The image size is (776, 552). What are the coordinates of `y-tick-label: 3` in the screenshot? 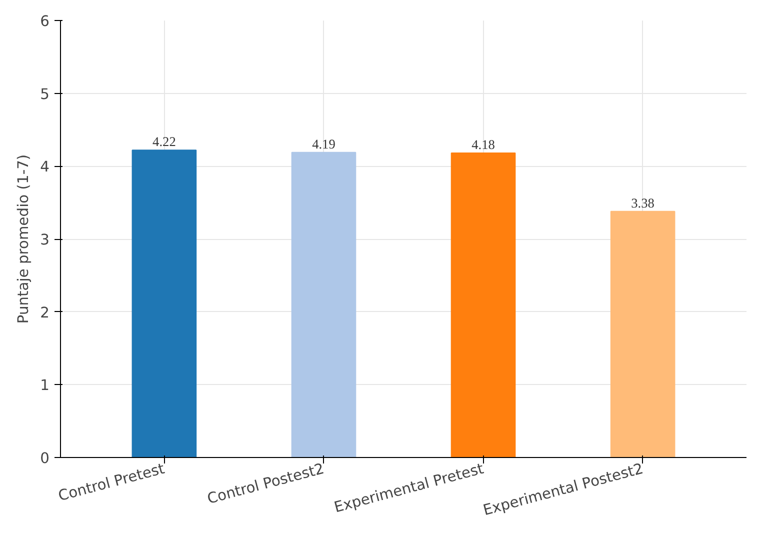 It's located at (45, 240).